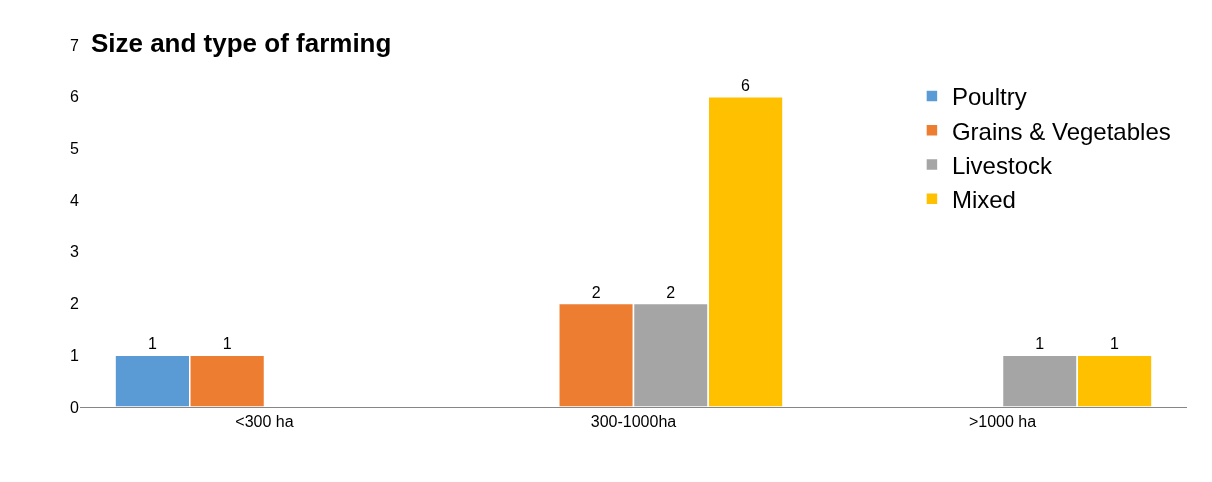  Describe the element at coordinates (989, 97) in the screenshot. I see `legend-label: Poultry` at that location.